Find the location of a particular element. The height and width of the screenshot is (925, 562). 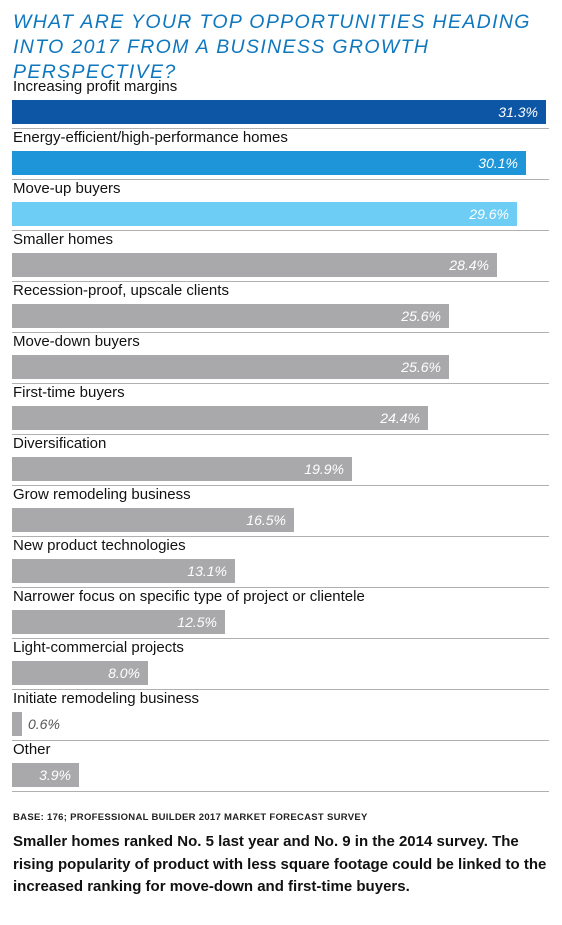

category-label: Recession-proof, upscale clients is located at coordinates (121, 290).